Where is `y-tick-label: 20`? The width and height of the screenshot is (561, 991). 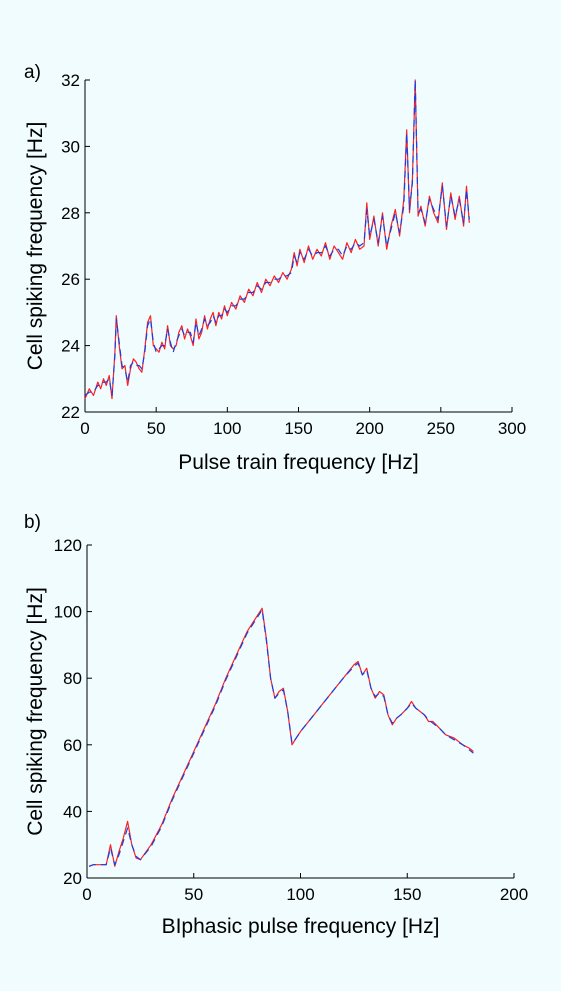
y-tick-label: 20 is located at coordinates (72, 878).